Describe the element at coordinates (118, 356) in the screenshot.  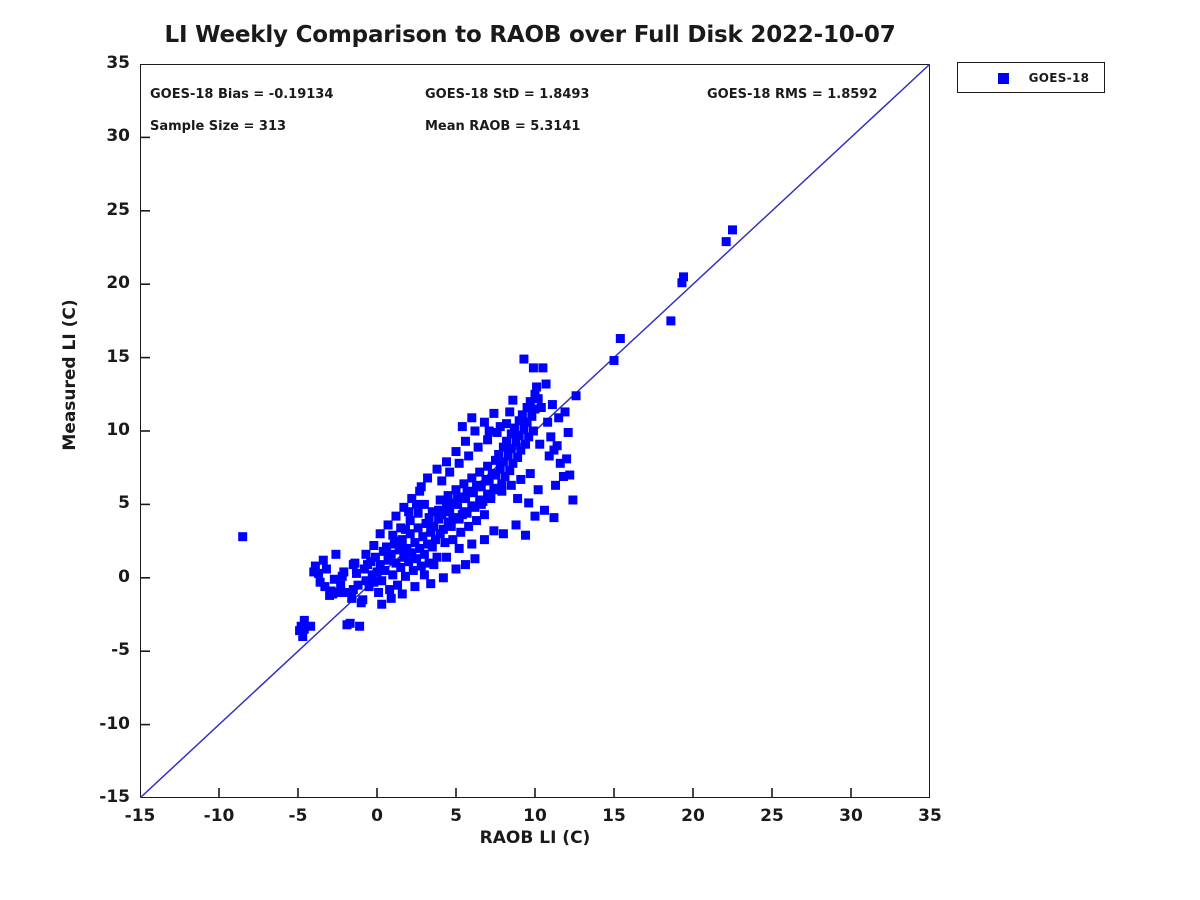
I see `y-tick-label: 15` at that location.